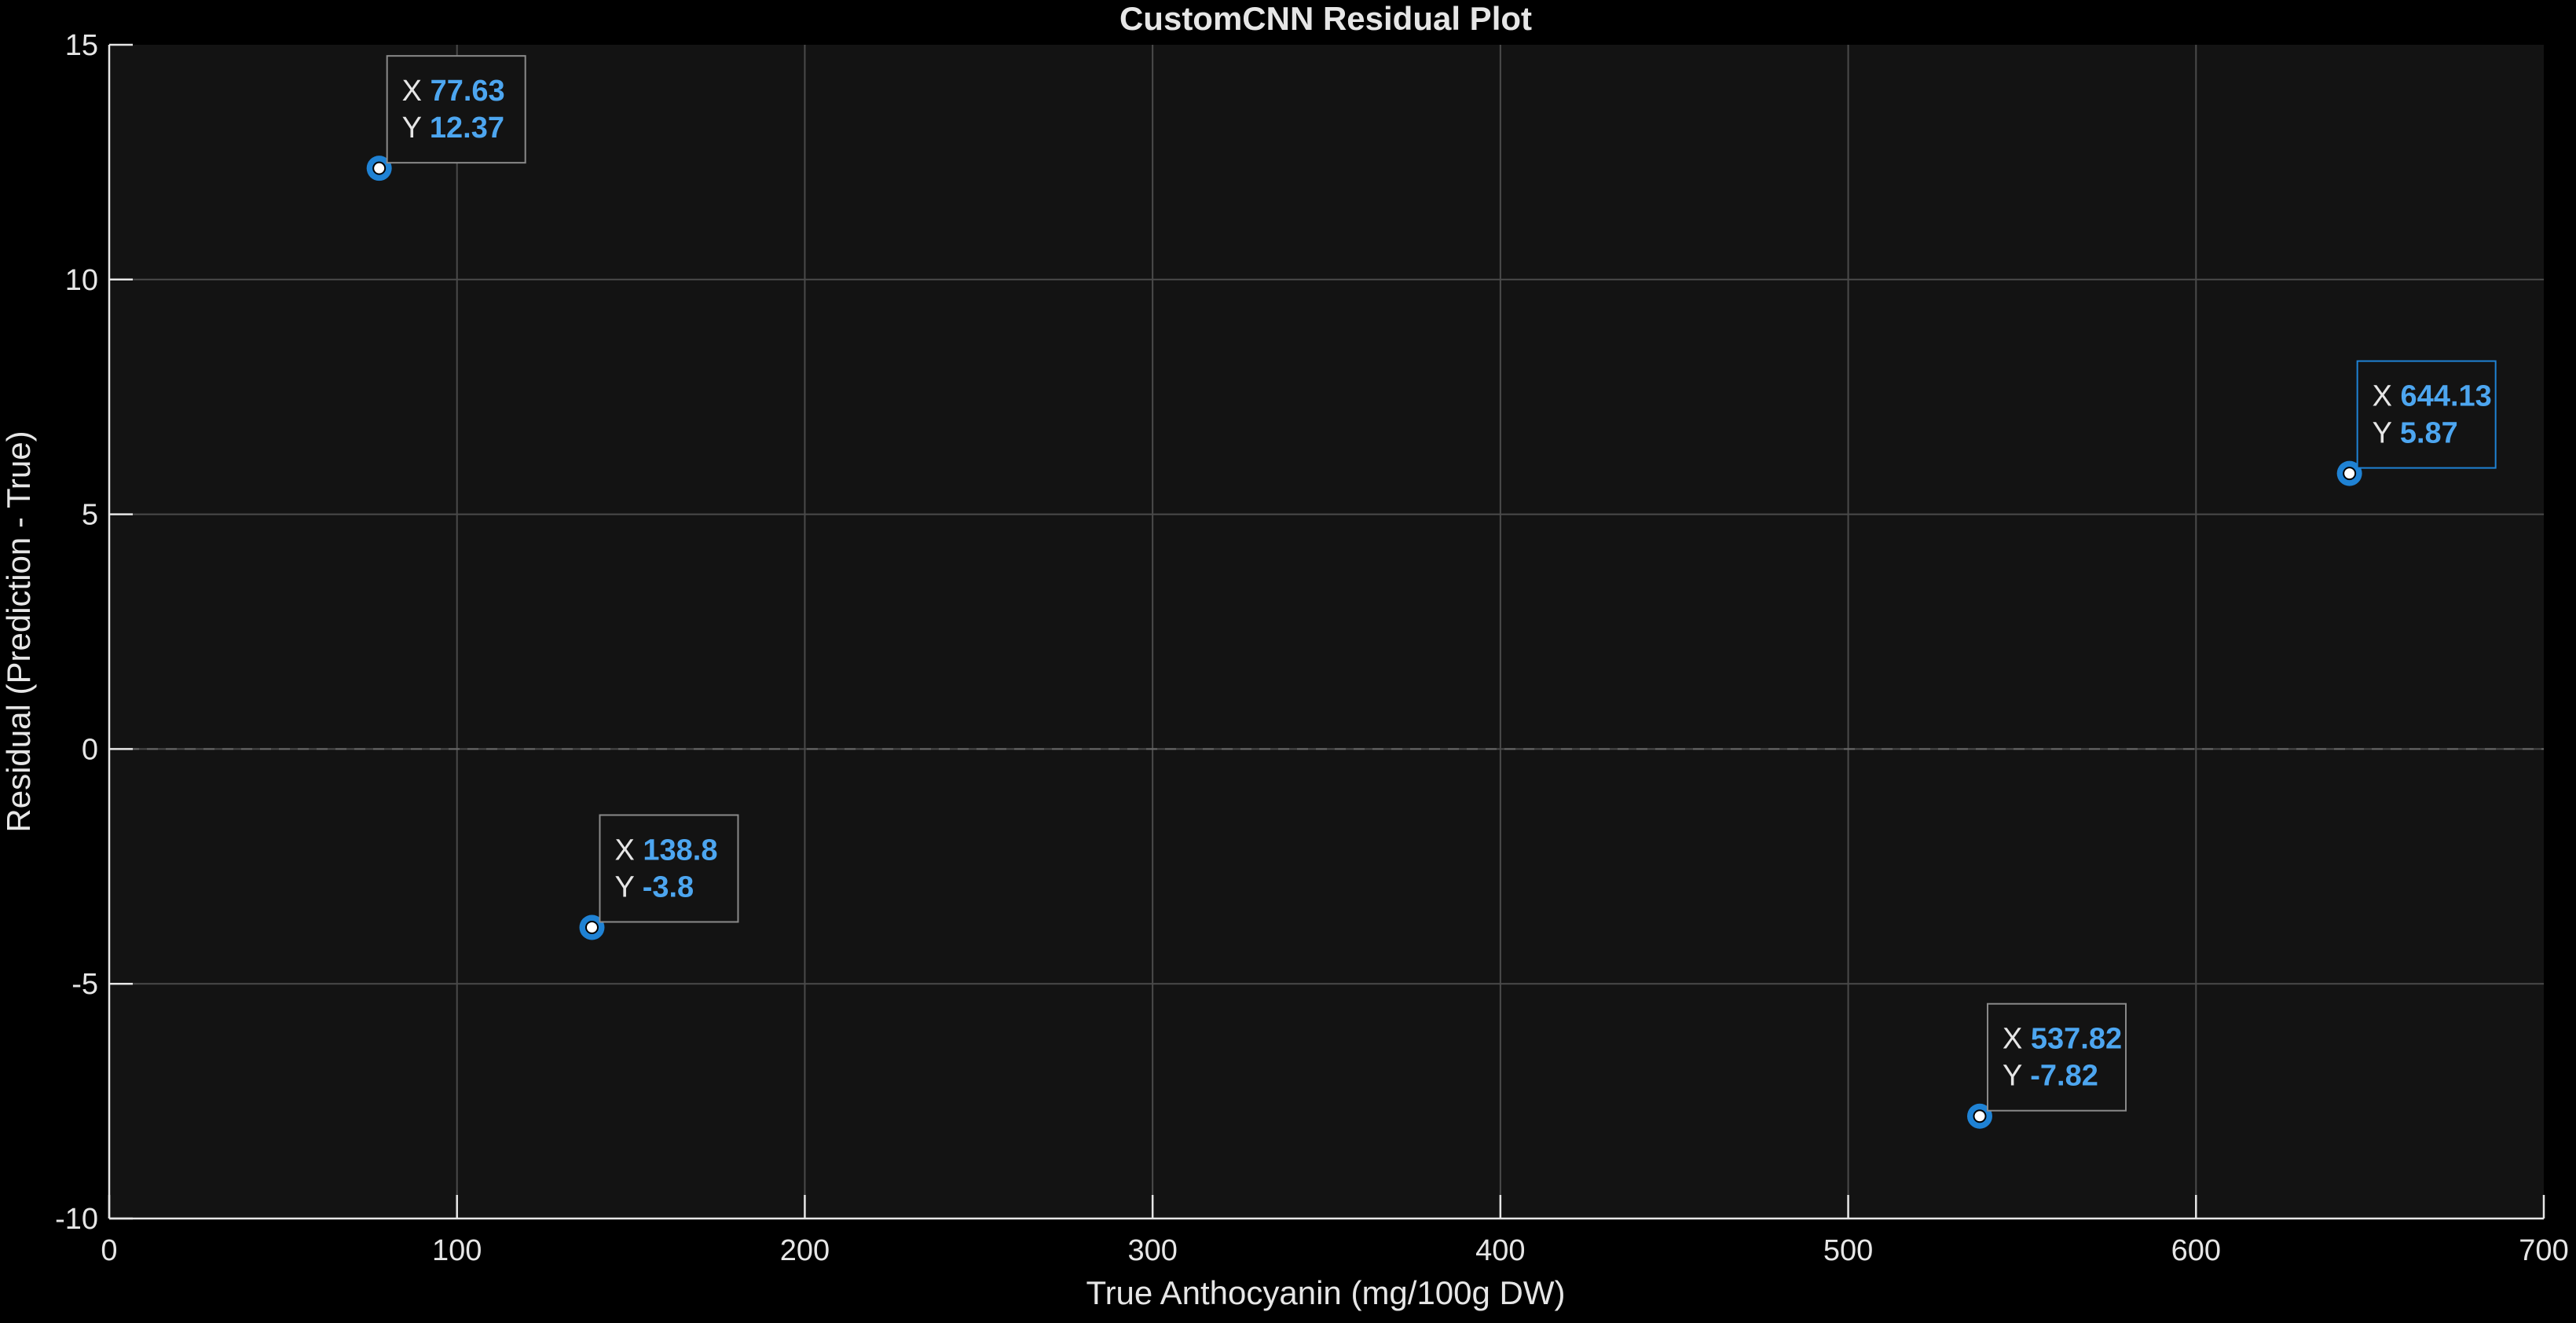 The image size is (2576, 1323). What do you see at coordinates (2429, 434) in the screenshot?
I see `datatip-y-value: 5.87` at bounding box center [2429, 434].